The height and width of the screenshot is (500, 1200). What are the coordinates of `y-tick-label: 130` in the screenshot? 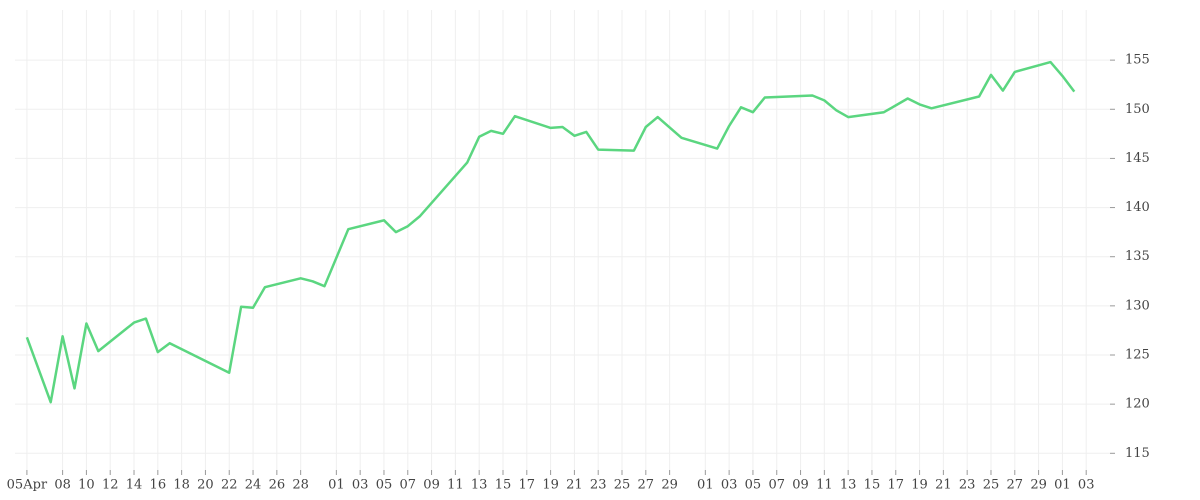 It's located at (1137, 305).